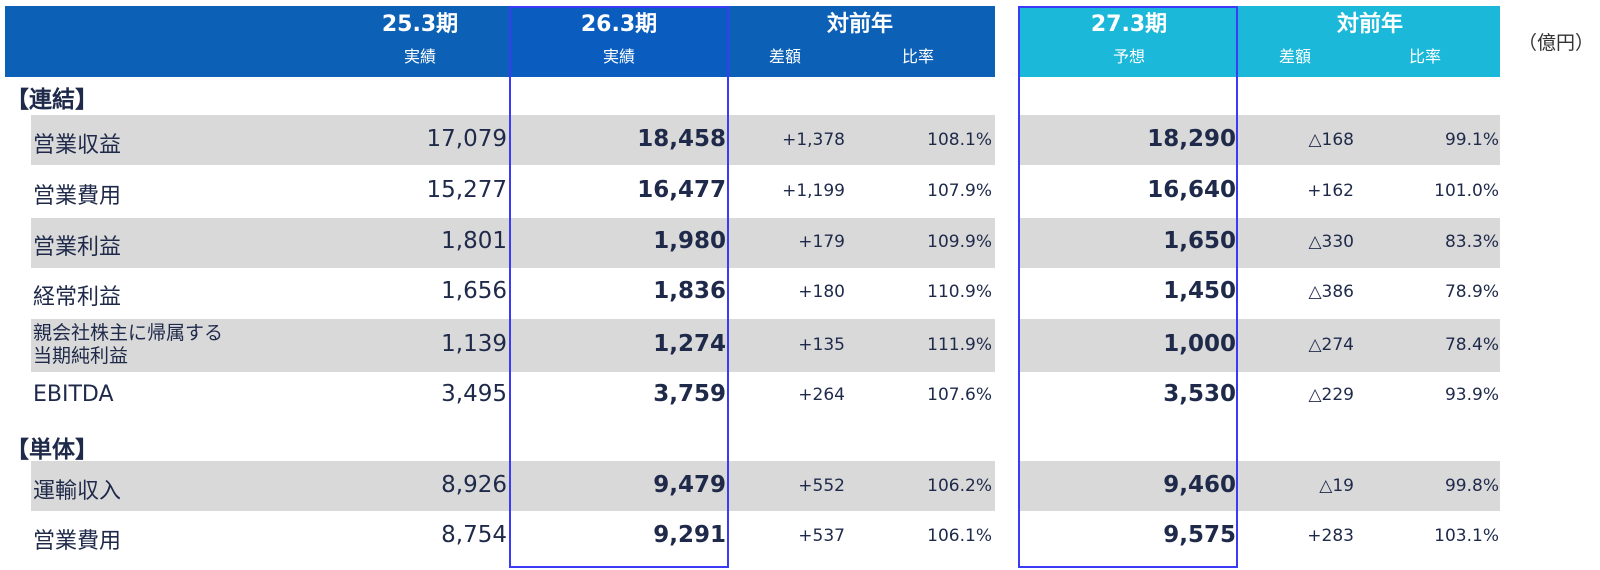 The width and height of the screenshot is (1600, 570). I want to click on value-26: 9,291, so click(689, 535).